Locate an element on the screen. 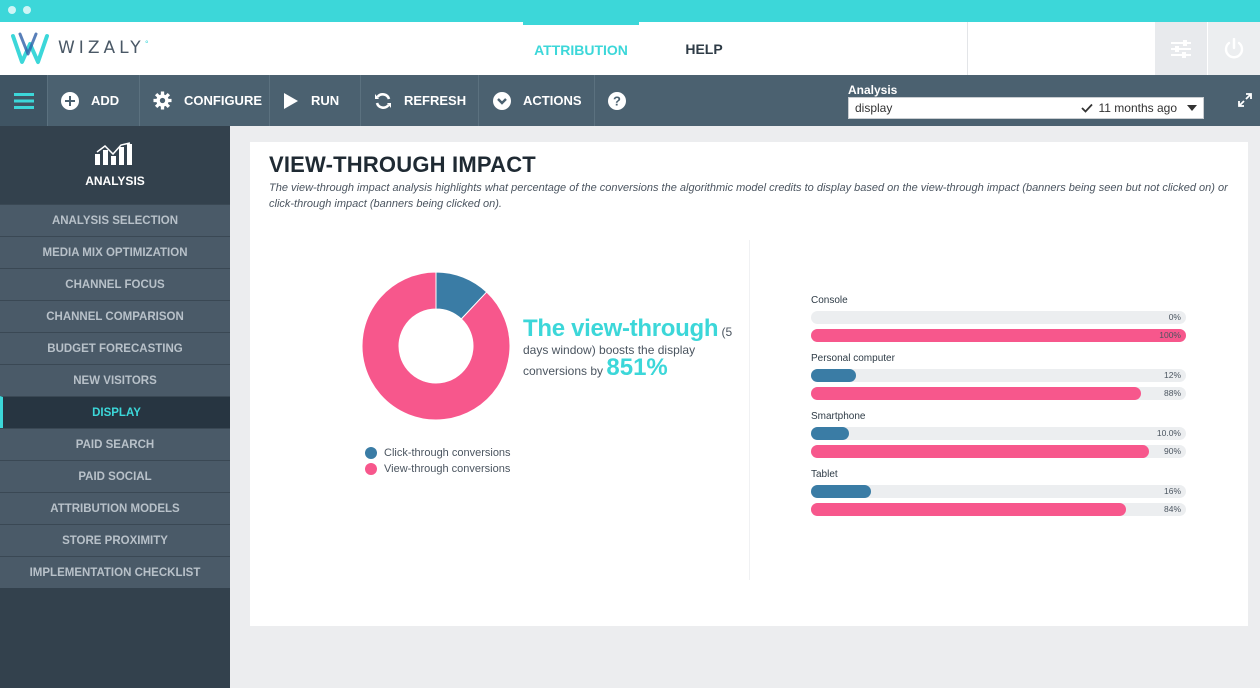 Image resolution: width=1260 pixels, height=688 pixels. device-label: Console is located at coordinates (829, 300).